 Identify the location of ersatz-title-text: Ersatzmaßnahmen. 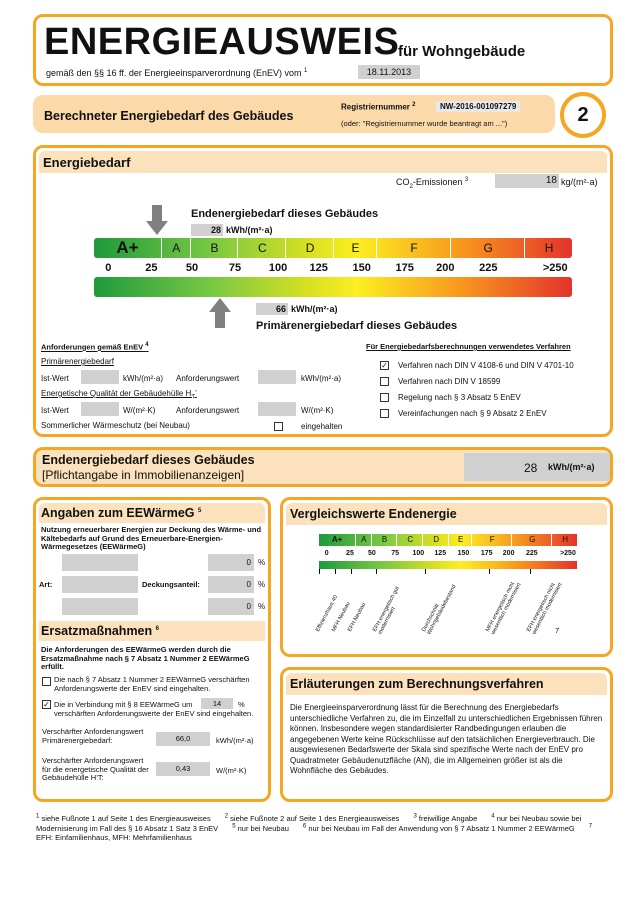
(97, 631).